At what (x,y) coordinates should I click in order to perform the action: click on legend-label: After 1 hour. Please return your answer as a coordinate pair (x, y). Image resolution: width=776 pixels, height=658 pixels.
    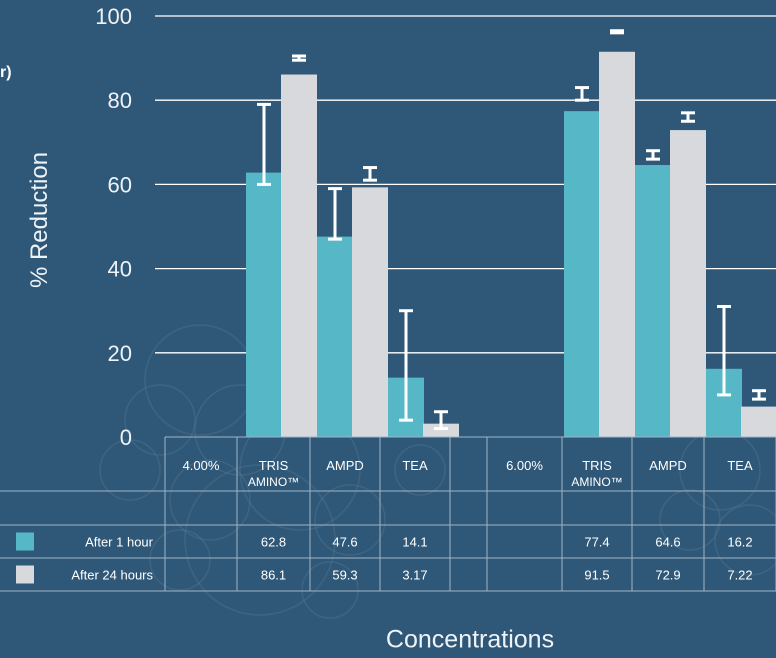
    Looking at the image, I should click on (119, 542).